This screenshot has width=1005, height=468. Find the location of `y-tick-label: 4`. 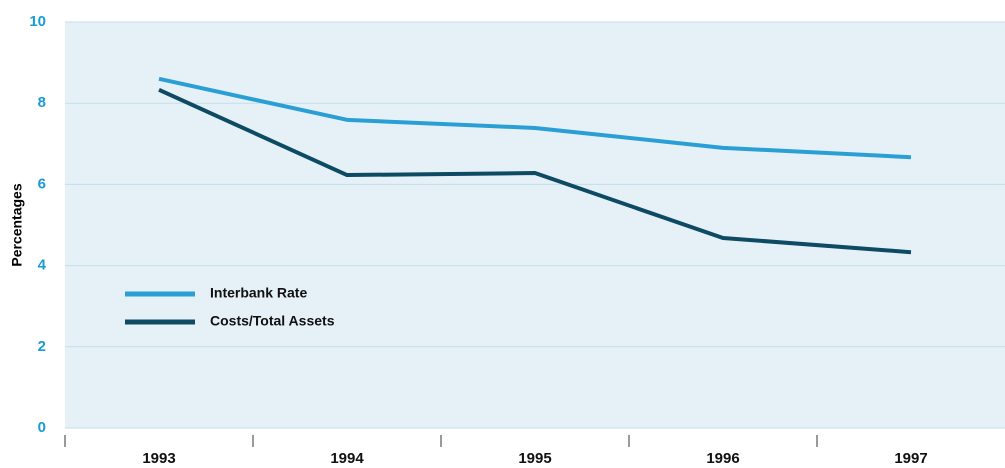

y-tick-label: 4 is located at coordinates (42, 265).